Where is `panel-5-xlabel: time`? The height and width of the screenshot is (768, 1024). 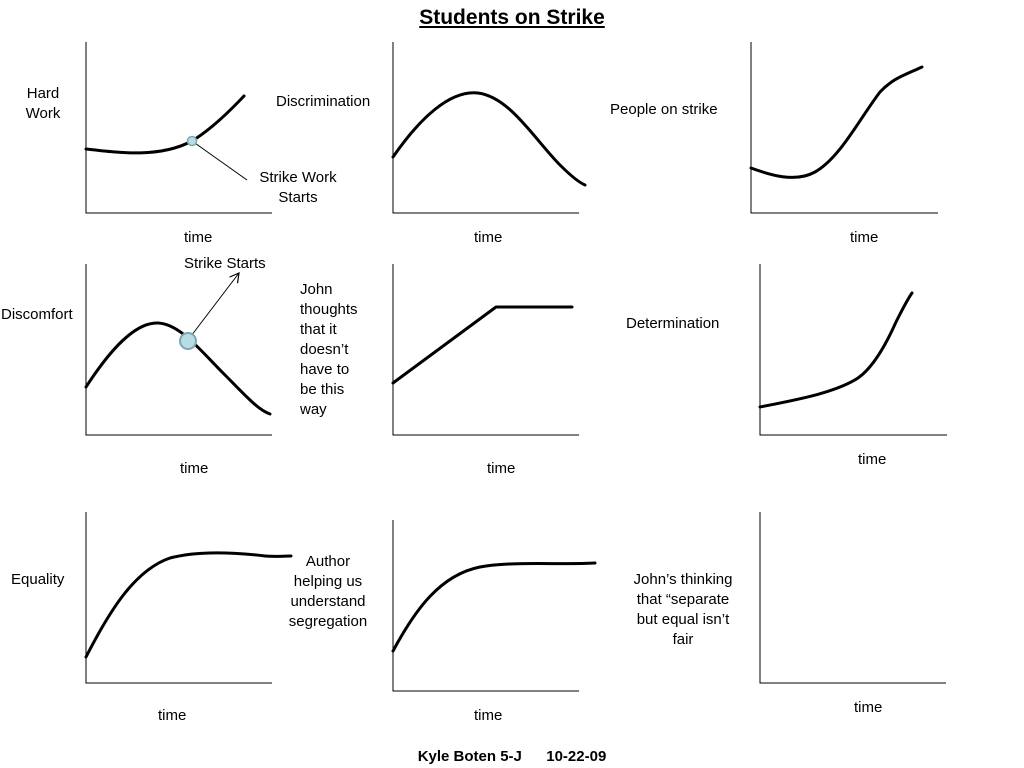 panel-5-xlabel: time is located at coordinates (501, 468).